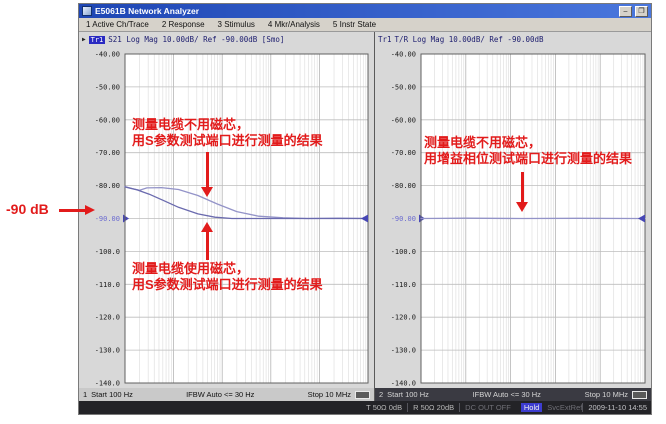 Image resolution: width=666 pixels, height=424 pixels. What do you see at coordinates (487, 407) in the screenshot?
I see `dc-output-status: DC OUT OFF` at bounding box center [487, 407].